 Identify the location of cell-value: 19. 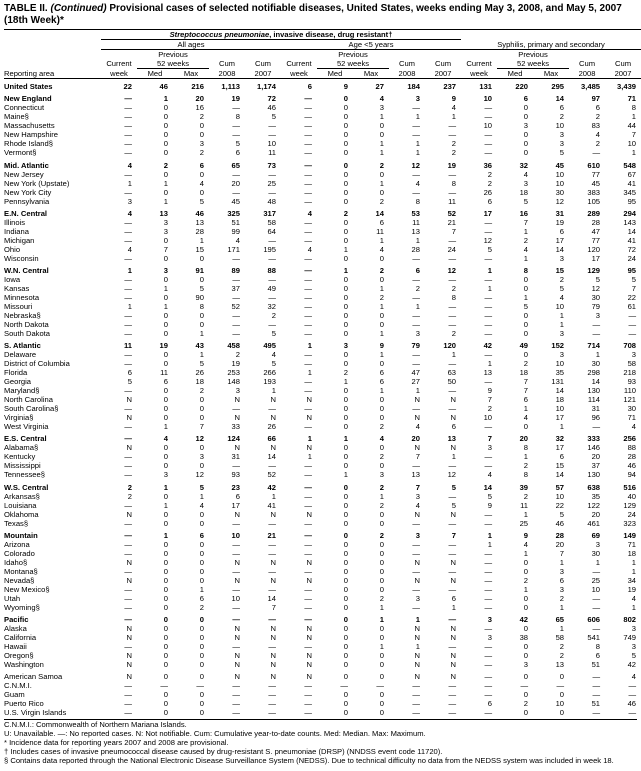
(235, 99).